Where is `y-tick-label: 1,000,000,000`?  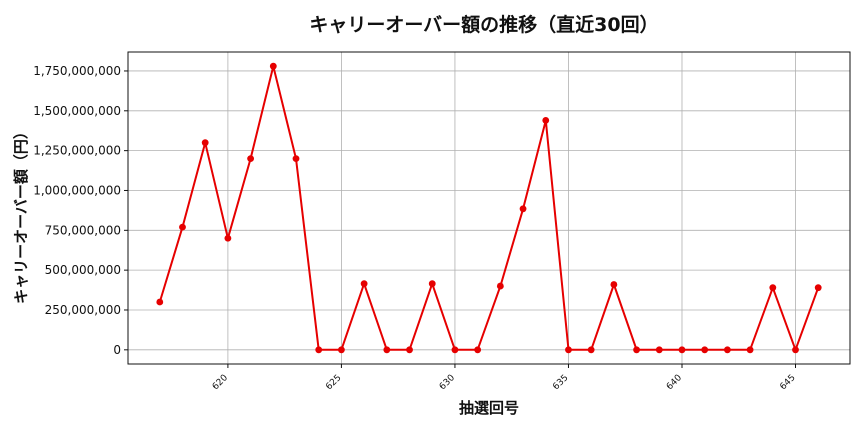
y-tick-label: 1,000,000,000 is located at coordinates (77, 190).